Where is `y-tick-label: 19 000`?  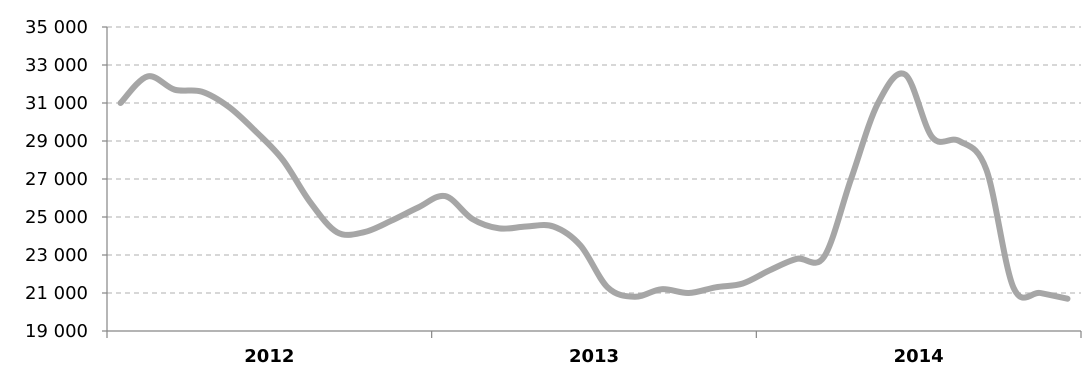 y-tick-label: 19 000 is located at coordinates (56, 331).